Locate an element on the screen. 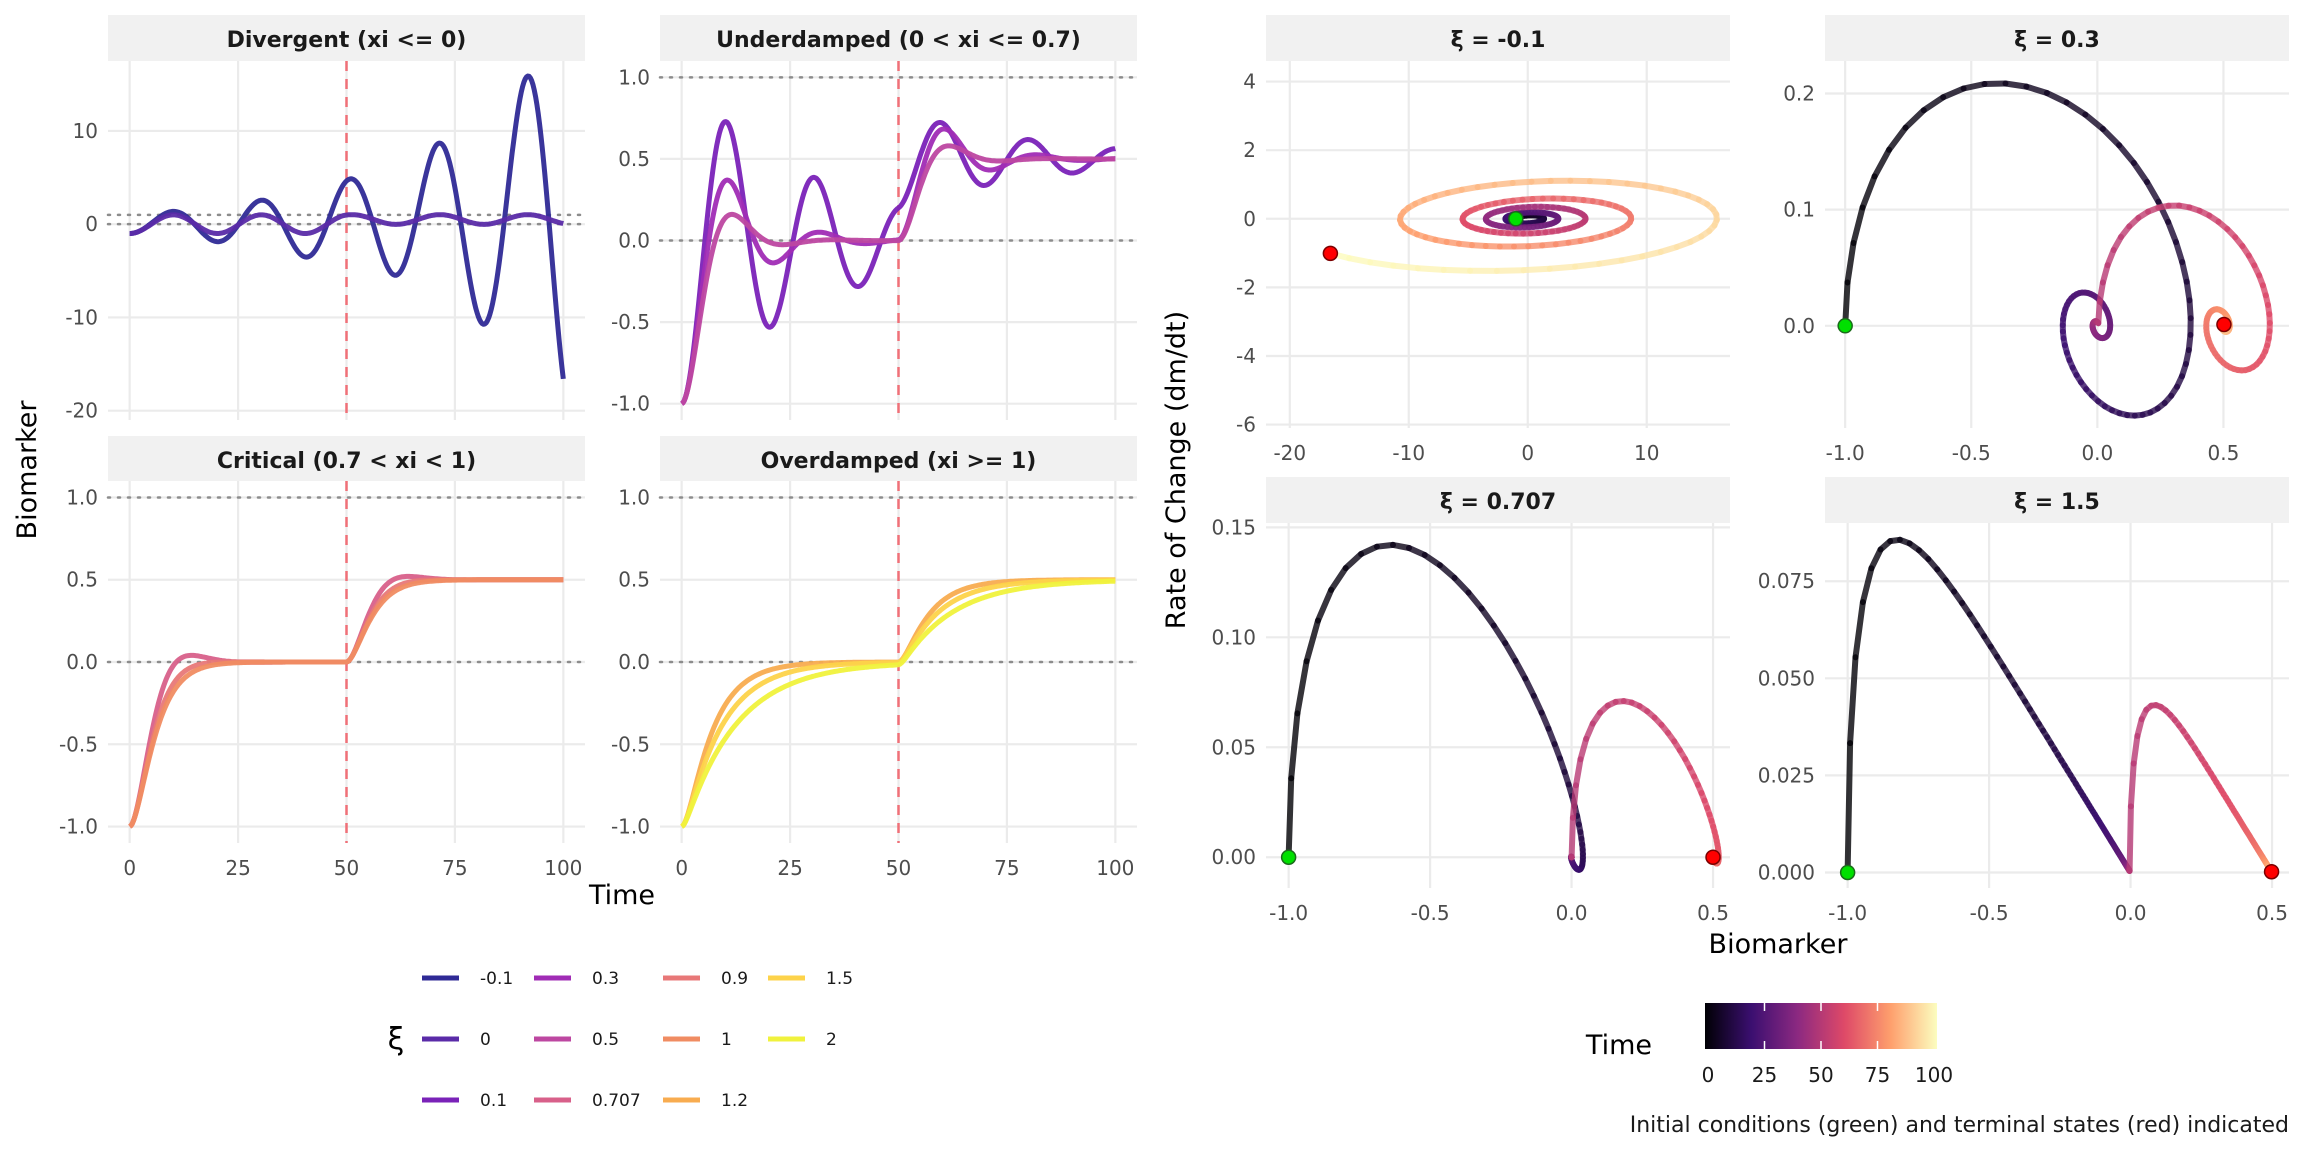 This screenshot has height=1152, width=2304. legend-item: 0.1 is located at coordinates (464, 1101).